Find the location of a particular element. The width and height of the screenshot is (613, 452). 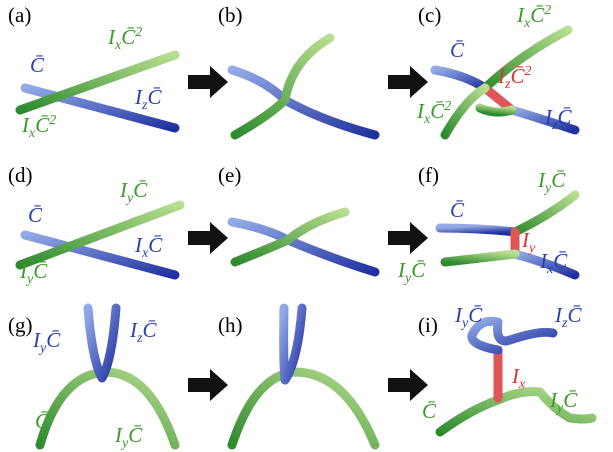

panel-label: (d) is located at coordinates (20, 175).